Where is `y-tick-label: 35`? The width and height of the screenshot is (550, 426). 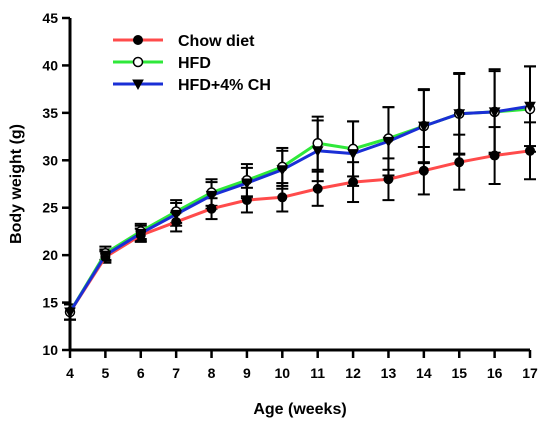
y-tick-label: 35 is located at coordinates (50, 113).